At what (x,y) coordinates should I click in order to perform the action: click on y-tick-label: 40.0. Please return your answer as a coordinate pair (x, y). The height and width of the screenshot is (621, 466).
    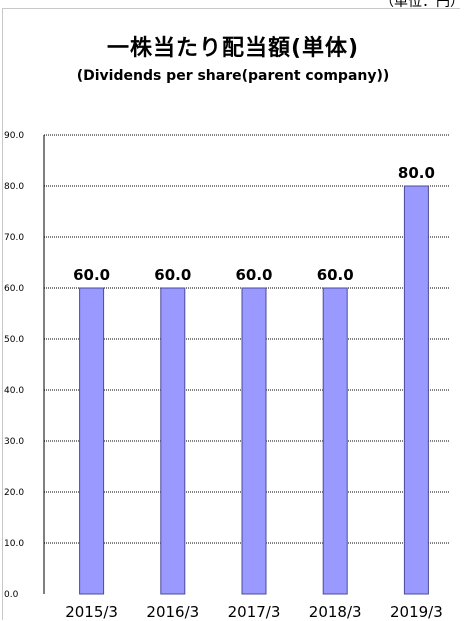
    Looking at the image, I should click on (14, 391).